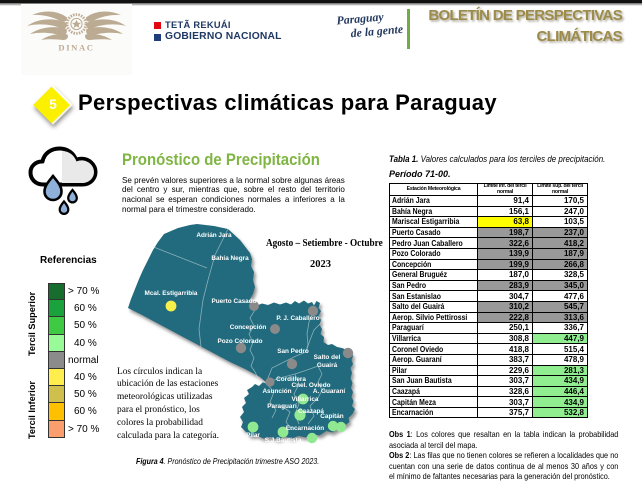 The height and width of the screenshot is (485, 642). Describe the element at coordinates (239, 341) in the screenshot. I see `svg-text: Pozo Colorado` at that location.